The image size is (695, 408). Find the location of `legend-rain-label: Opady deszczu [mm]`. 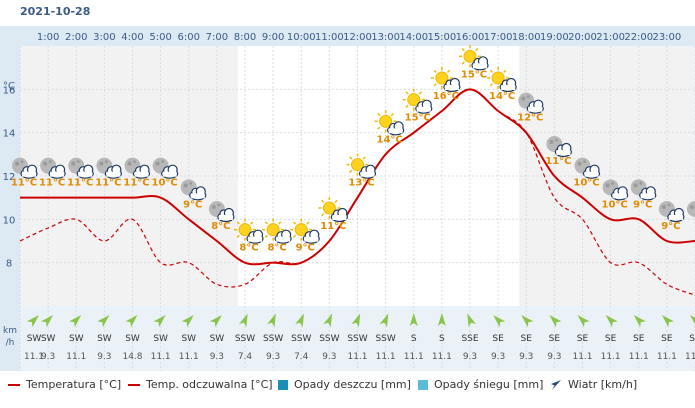

legend-rain-label: Opady deszczu [mm] is located at coordinates (352, 384).